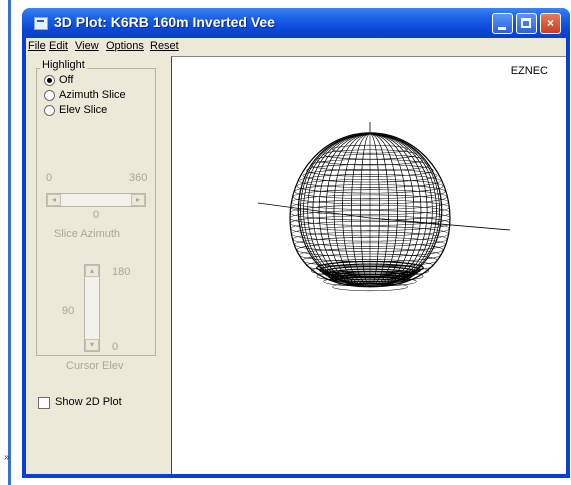  I want to click on radio-azimuth-label: Azimuth Slice, so click(92, 95).